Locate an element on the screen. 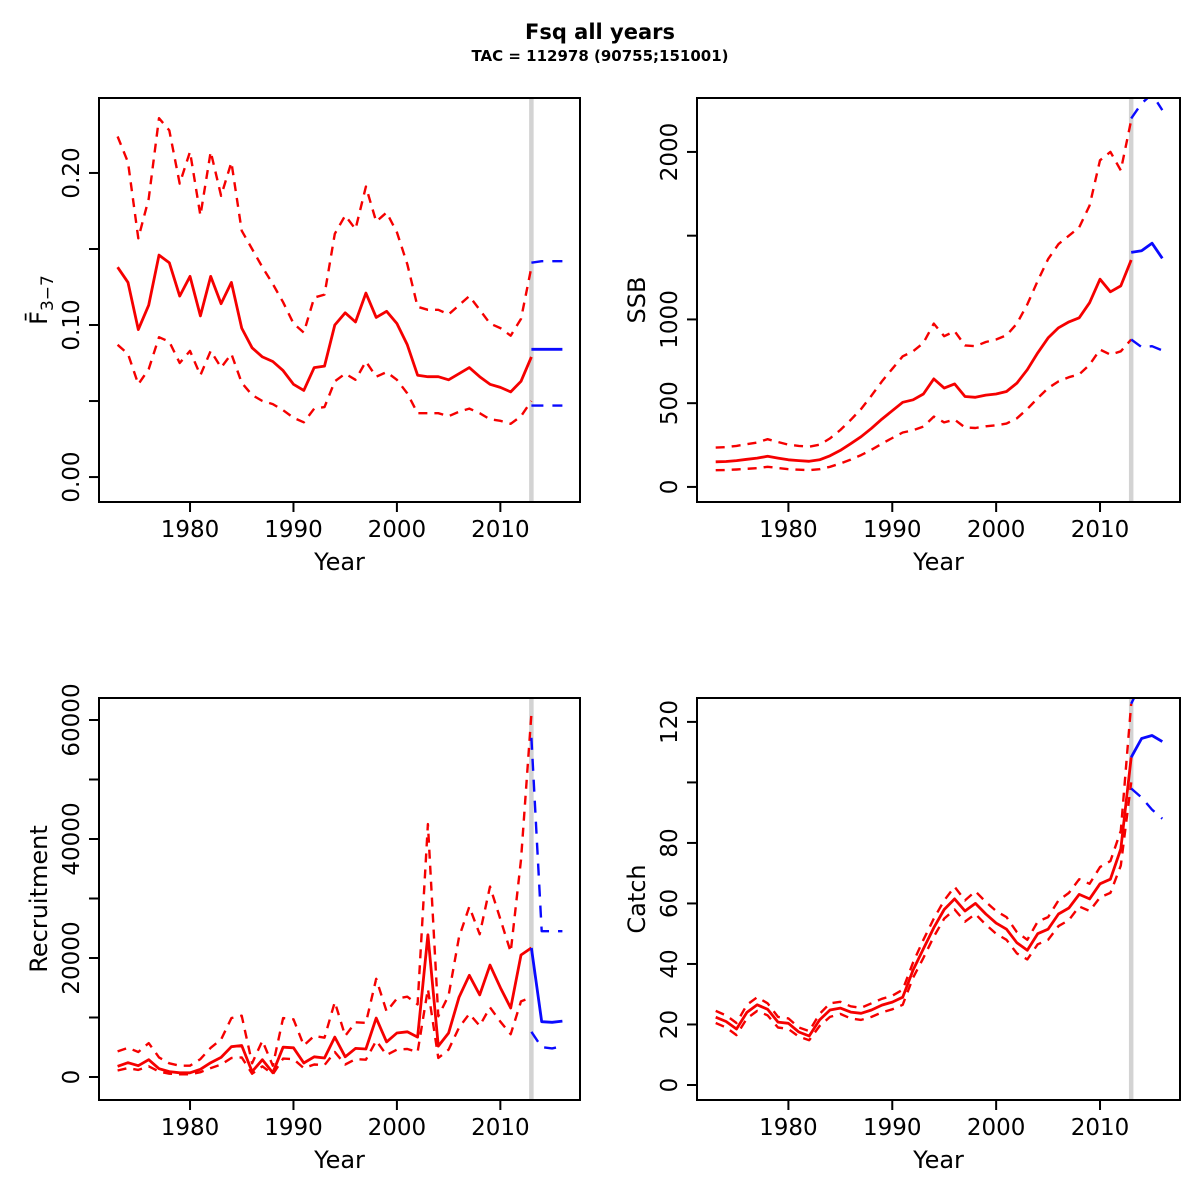  fbar-estimate-upper-ci-line is located at coordinates (324, 226).